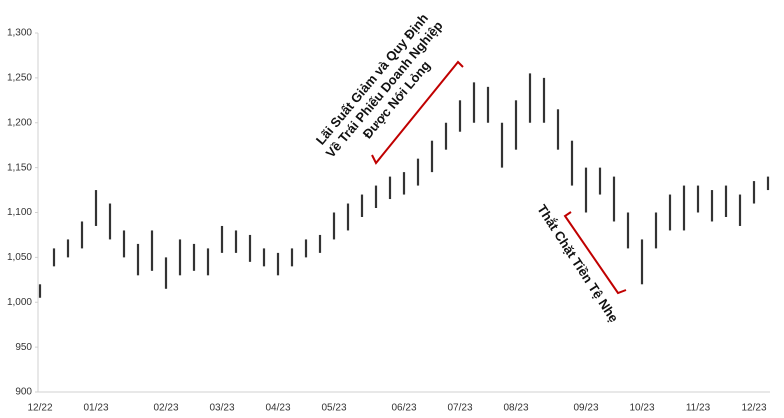 Image resolution: width=784 pixels, height=418 pixels. What do you see at coordinates (19, 257) in the screenshot?
I see `y-tick-label: 1,050` at bounding box center [19, 257].